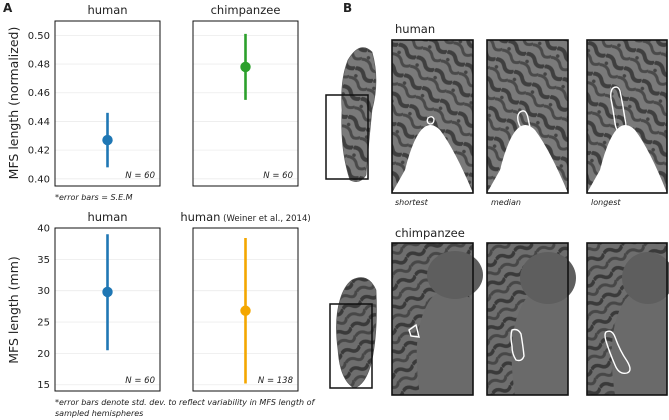  I want to click on human-zoom-median, so click(527, 116).